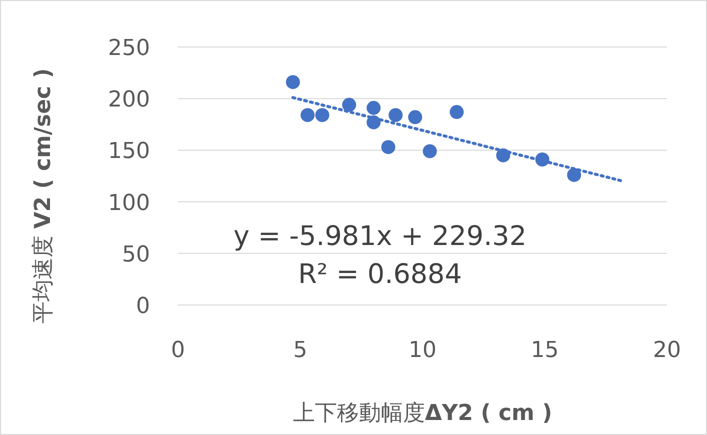 The width and height of the screenshot is (707, 435). Describe the element at coordinates (43, 196) in the screenshot. I see `y-axis-title: 平均速度 V2 ( cm/sec )` at that location.